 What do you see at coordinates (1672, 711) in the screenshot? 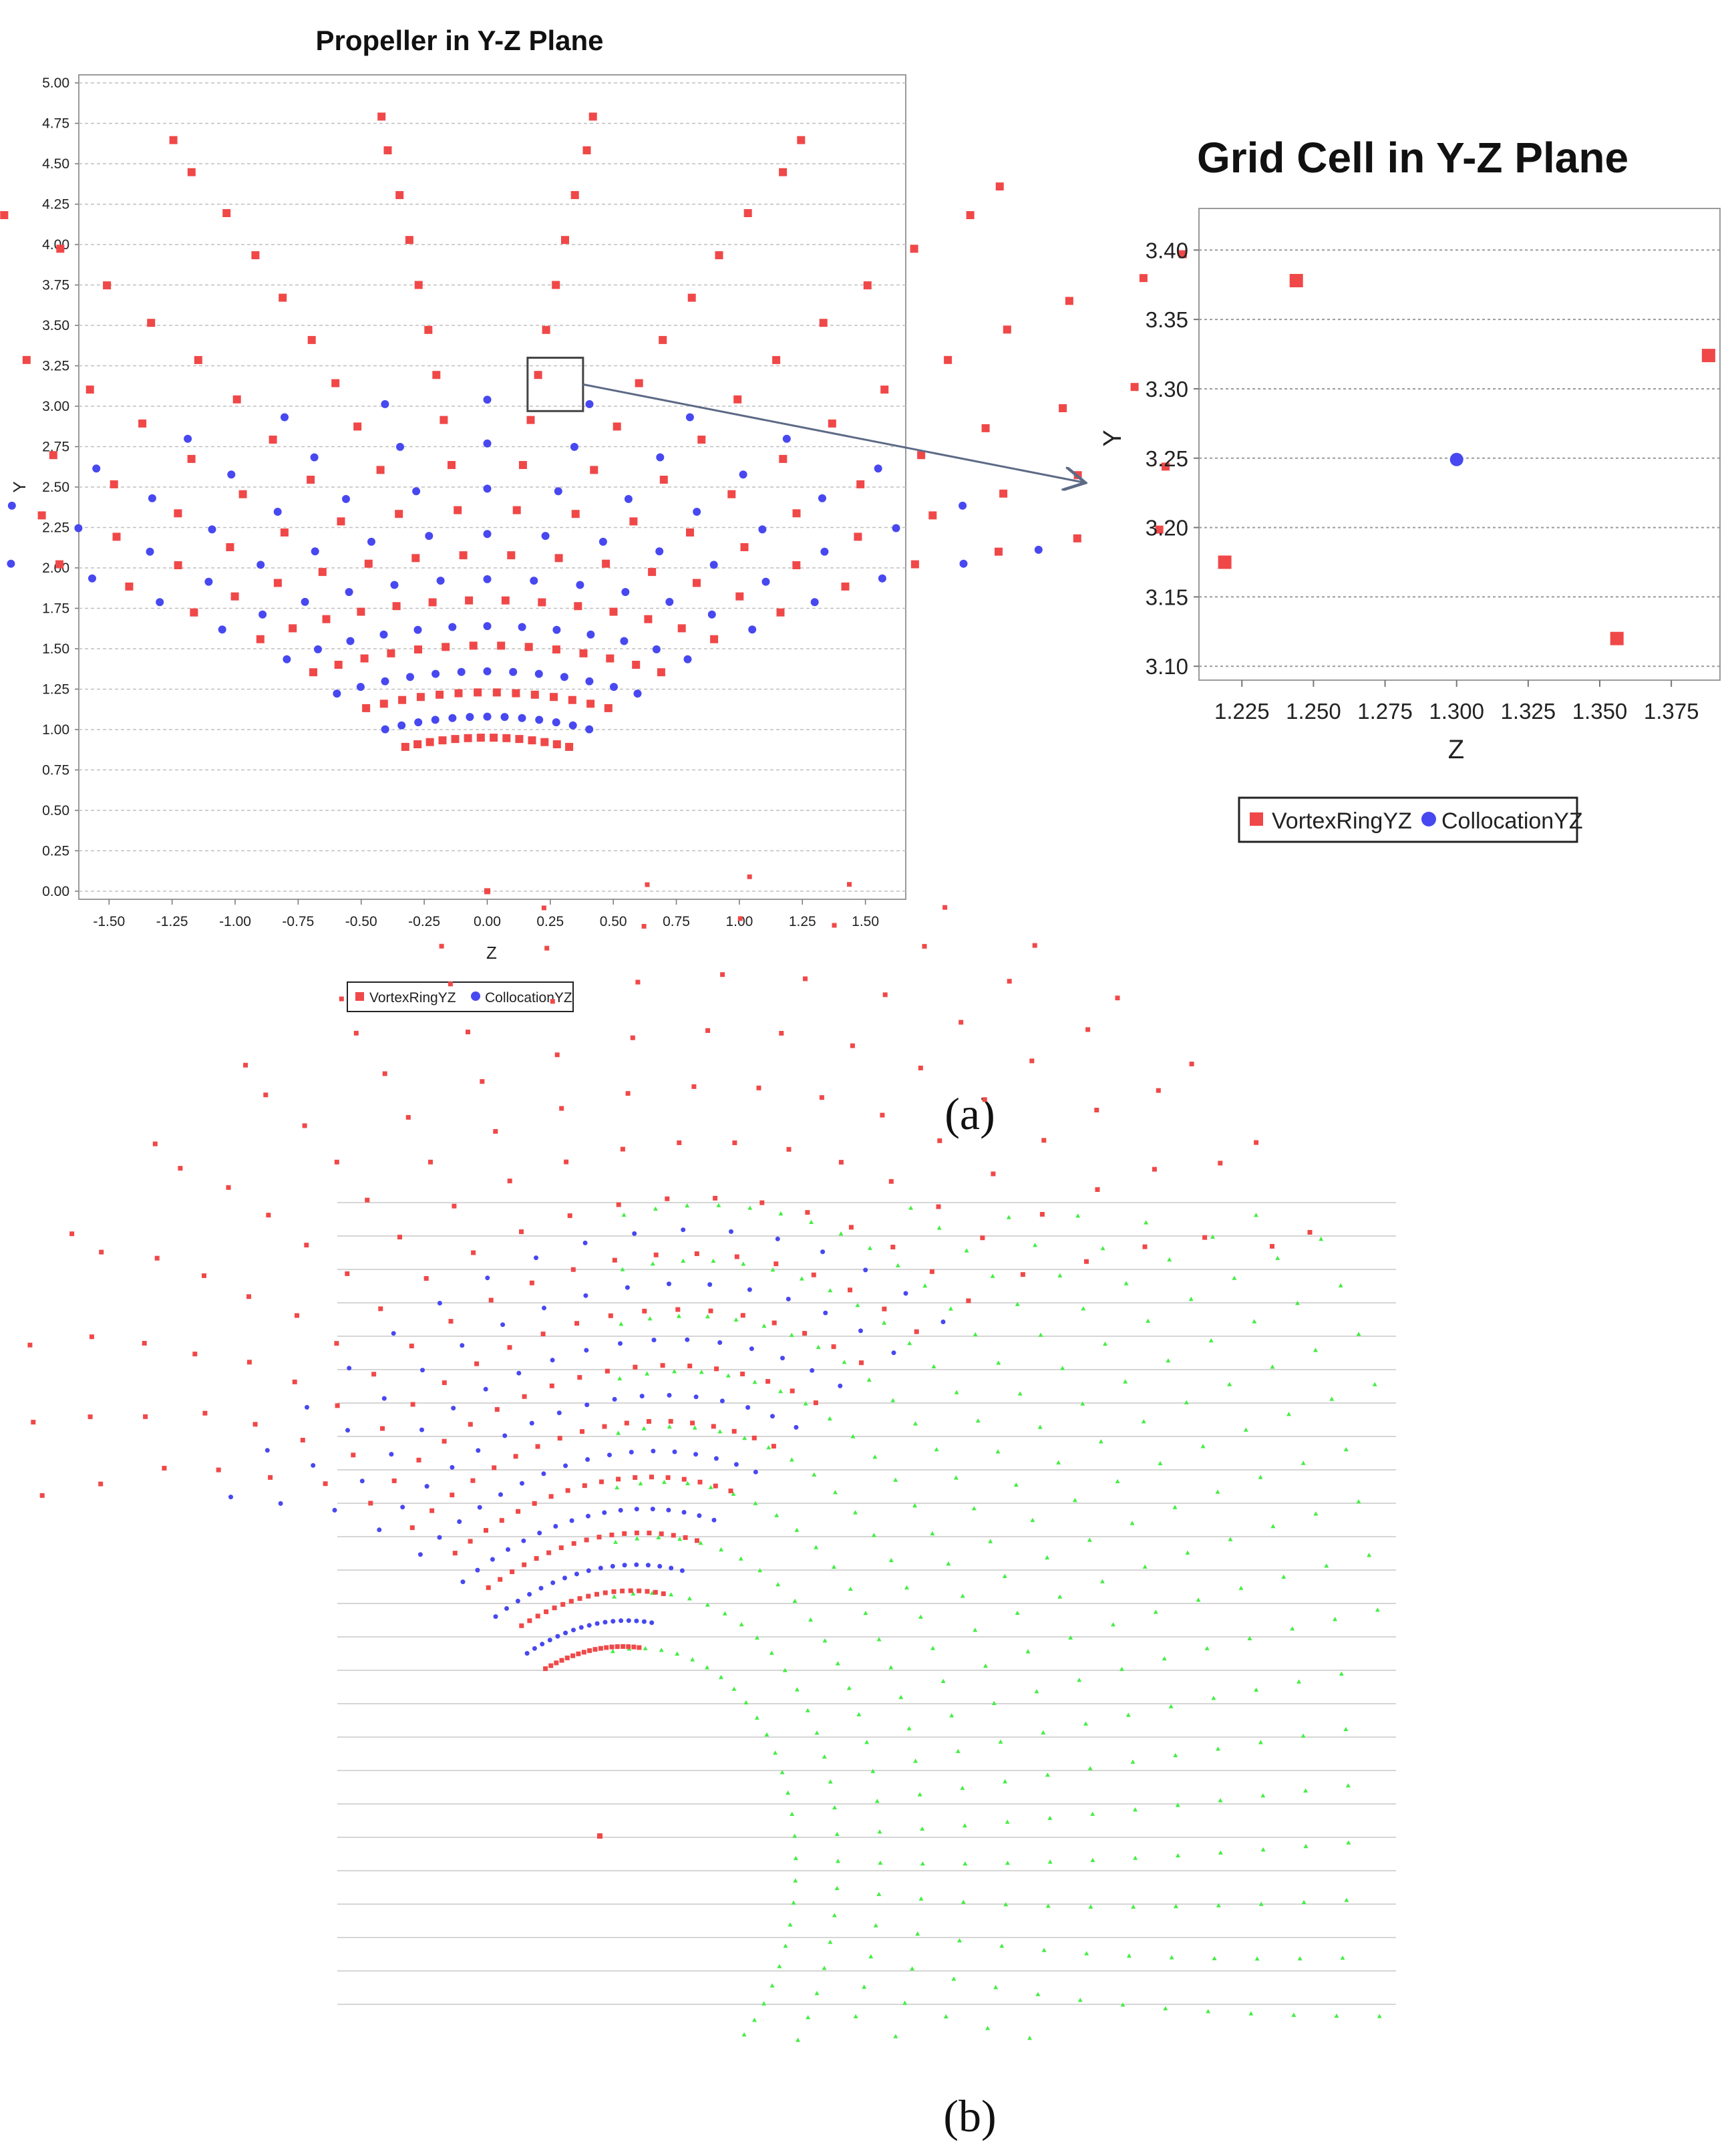
I see `inset-x-tick-label: 1.375` at bounding box center [1672, 711].